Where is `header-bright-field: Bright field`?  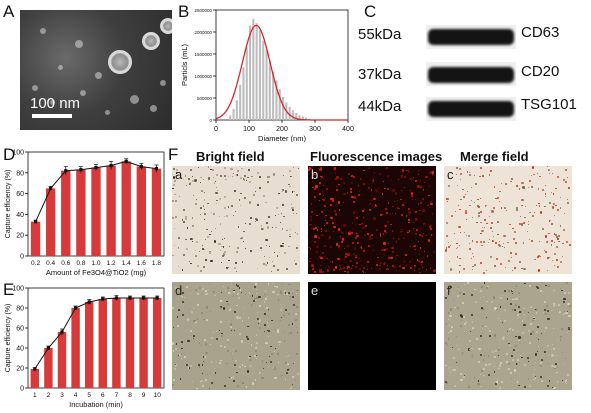
header-bright-field: Bright field is located at coordinates (230, 156).